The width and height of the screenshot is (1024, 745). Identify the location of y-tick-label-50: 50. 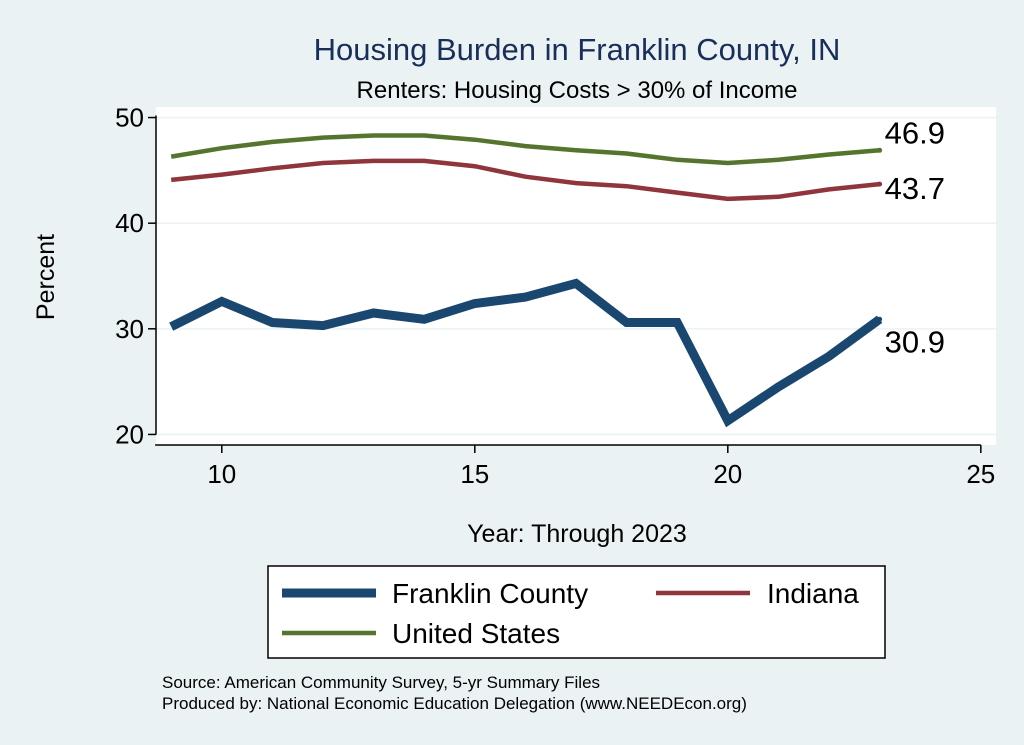
(129, 118).